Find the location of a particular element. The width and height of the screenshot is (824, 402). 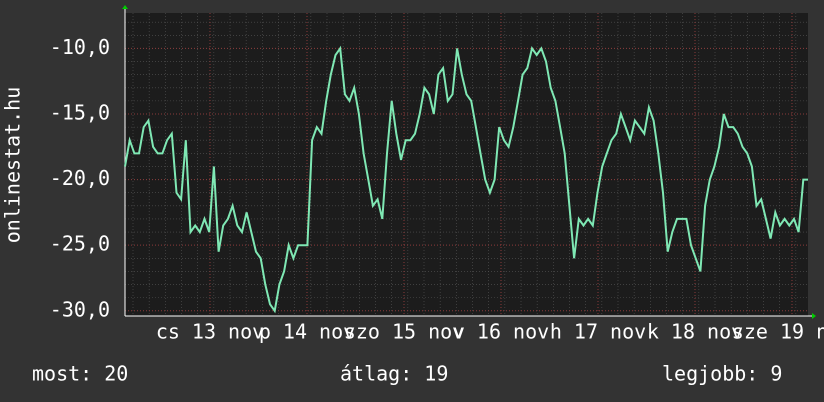

x-tick-label: v 16 nov is located at coordinates (501, 332).